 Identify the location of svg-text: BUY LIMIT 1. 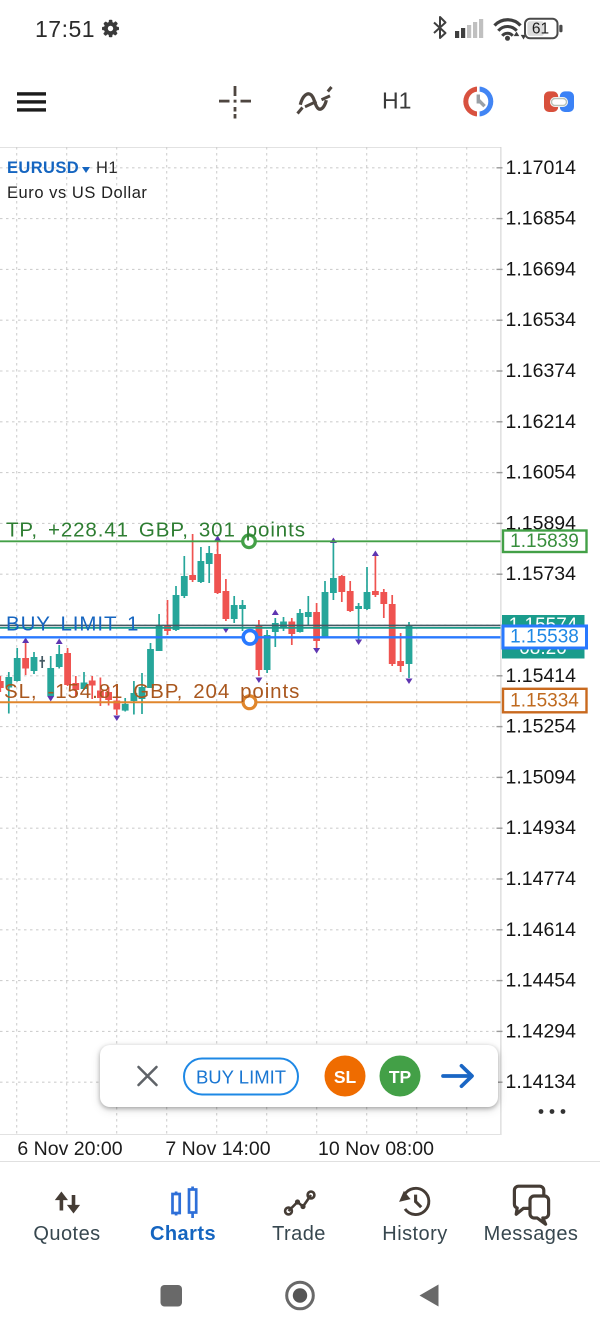
(72, 624).